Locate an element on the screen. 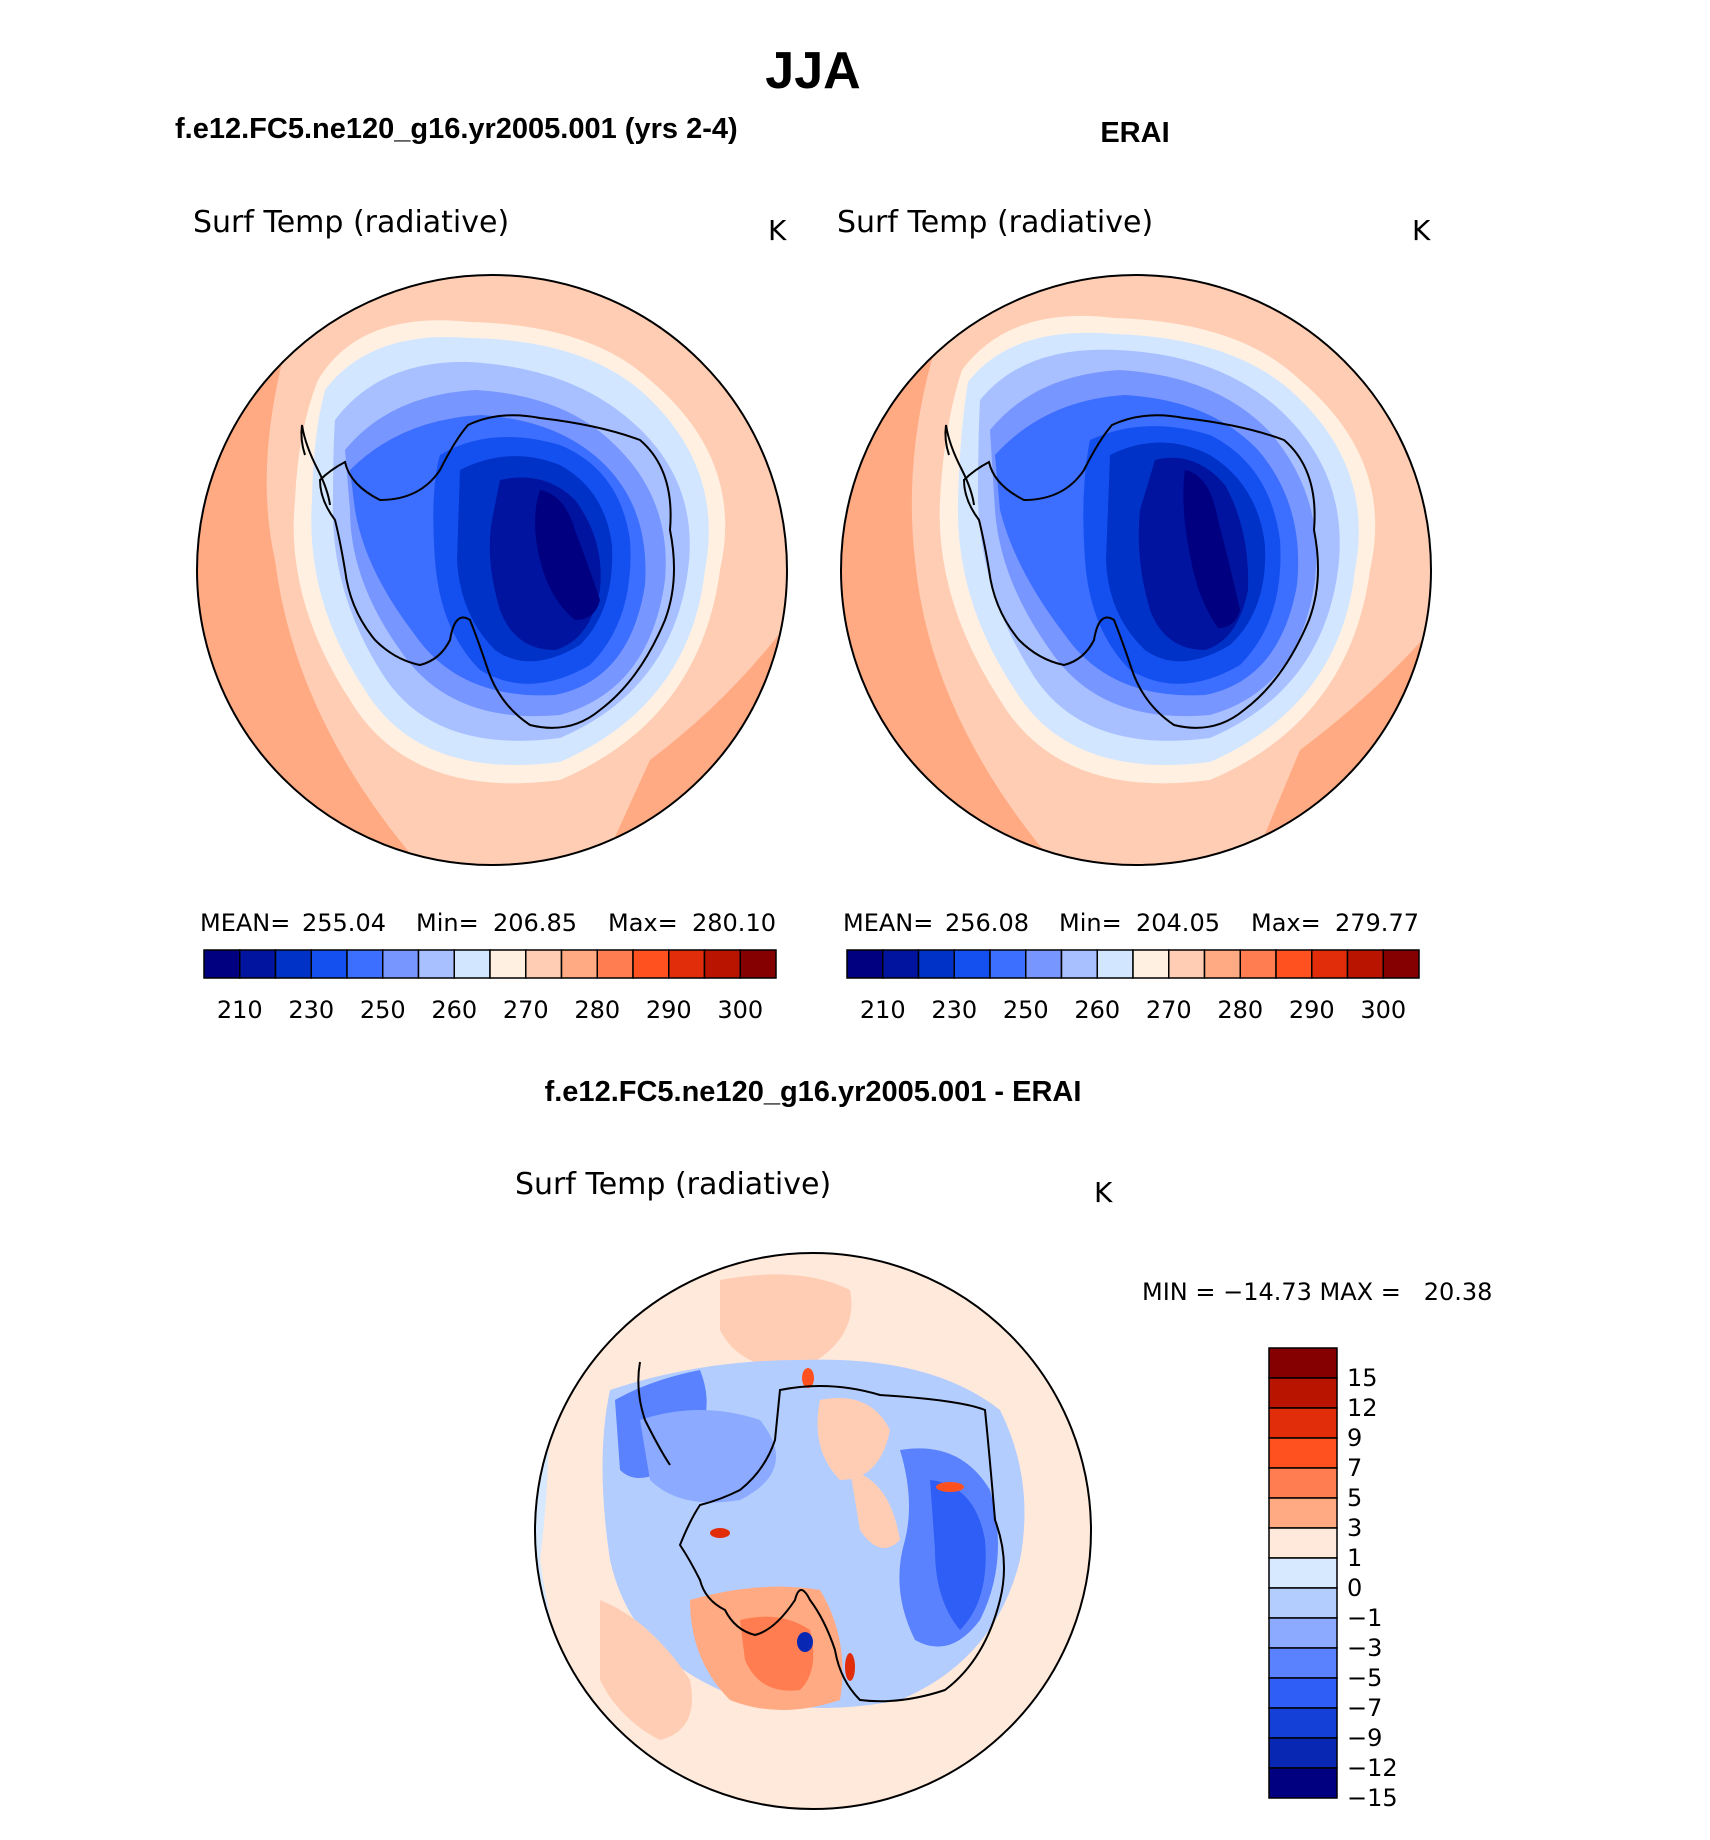  diff-colorbar-tick-label: 7 is located at coordinates (1354, 1468).